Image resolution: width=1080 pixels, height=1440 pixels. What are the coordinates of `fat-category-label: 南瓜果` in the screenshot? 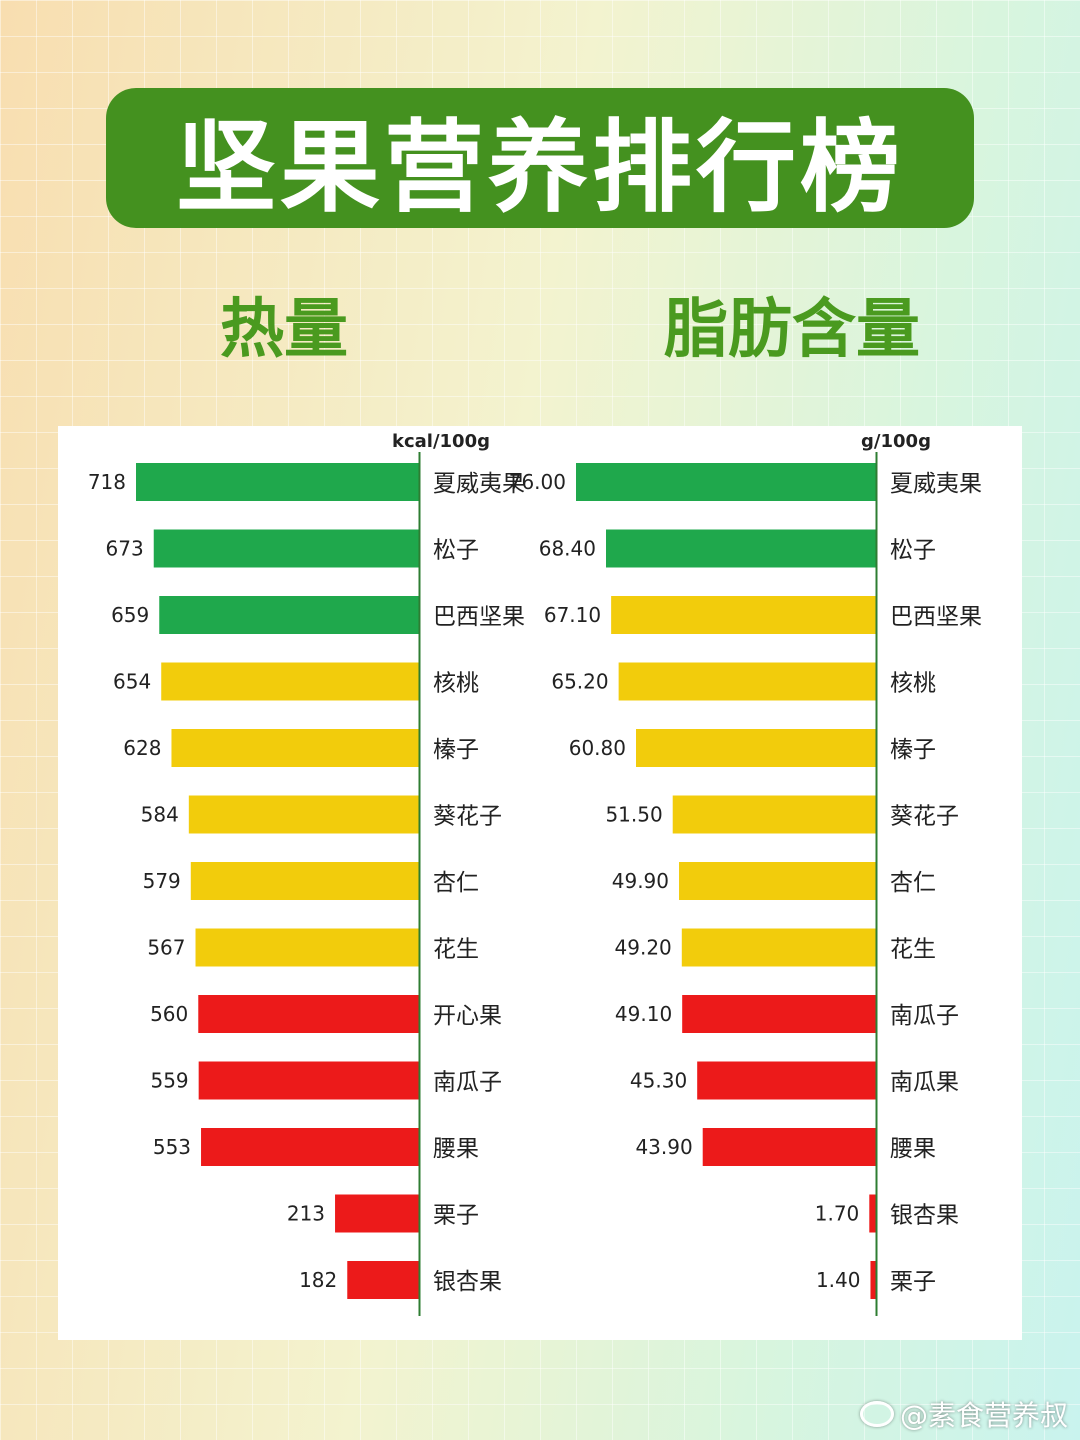 It's located at (924, 1083).